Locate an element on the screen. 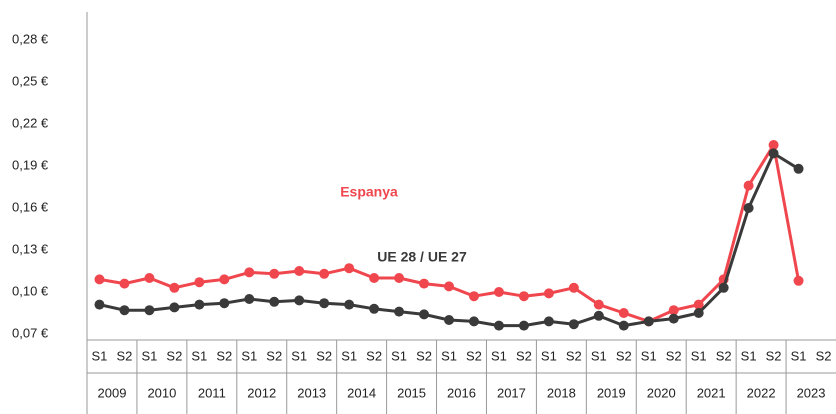 Image resolution: width=836 pixels, height=414 pixels. x-group-label: 2021 is located at coordinates (711, 392).